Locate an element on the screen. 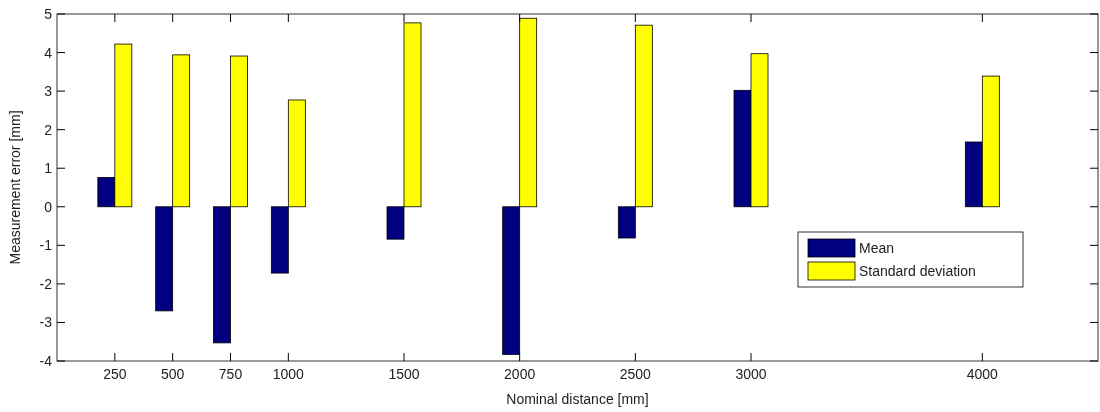 The image size is (1100, 412). legend-label: Standard deviation is located at coordinates (917, 271).